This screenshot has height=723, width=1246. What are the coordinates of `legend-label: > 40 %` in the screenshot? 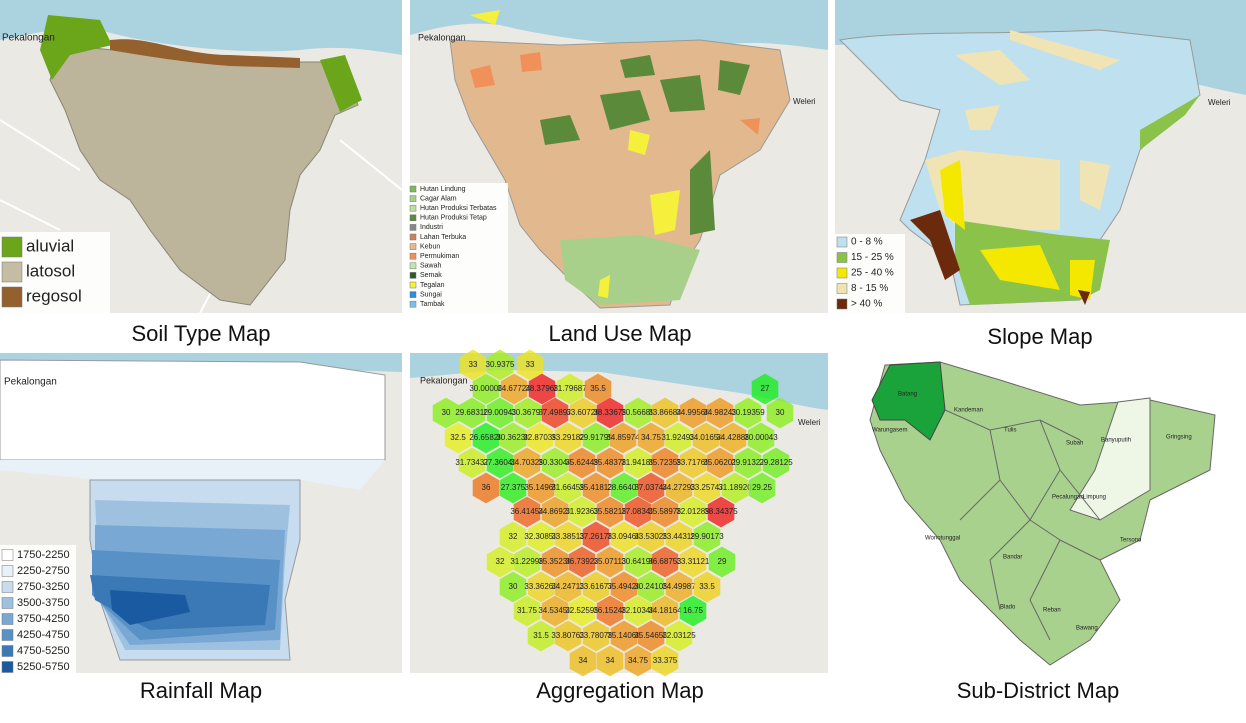 It's located at (867, 304).